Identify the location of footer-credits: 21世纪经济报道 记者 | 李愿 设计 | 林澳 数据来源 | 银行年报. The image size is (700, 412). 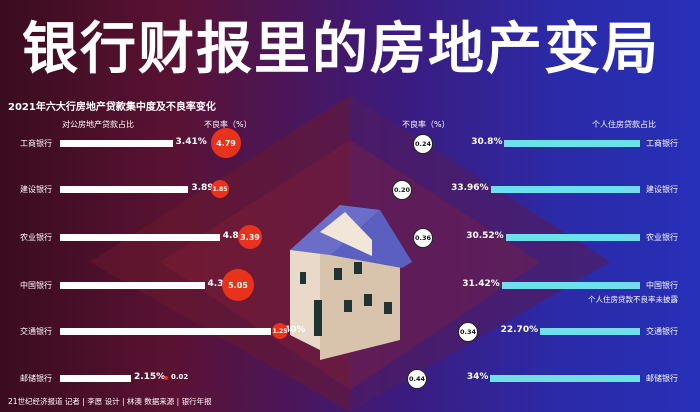
(110, 401).